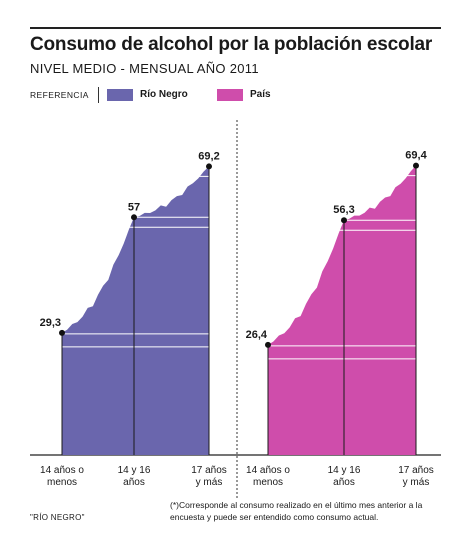  I want to click on data-label-rio-negro-0: 29,3, so click(50, 323).